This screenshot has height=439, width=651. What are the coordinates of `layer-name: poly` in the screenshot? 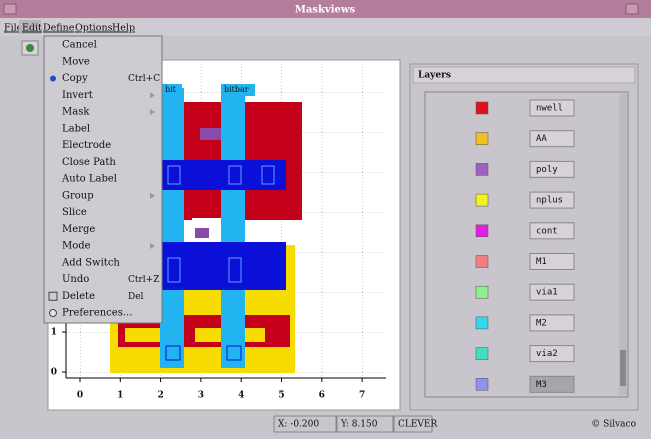 It's located at (547, 170).